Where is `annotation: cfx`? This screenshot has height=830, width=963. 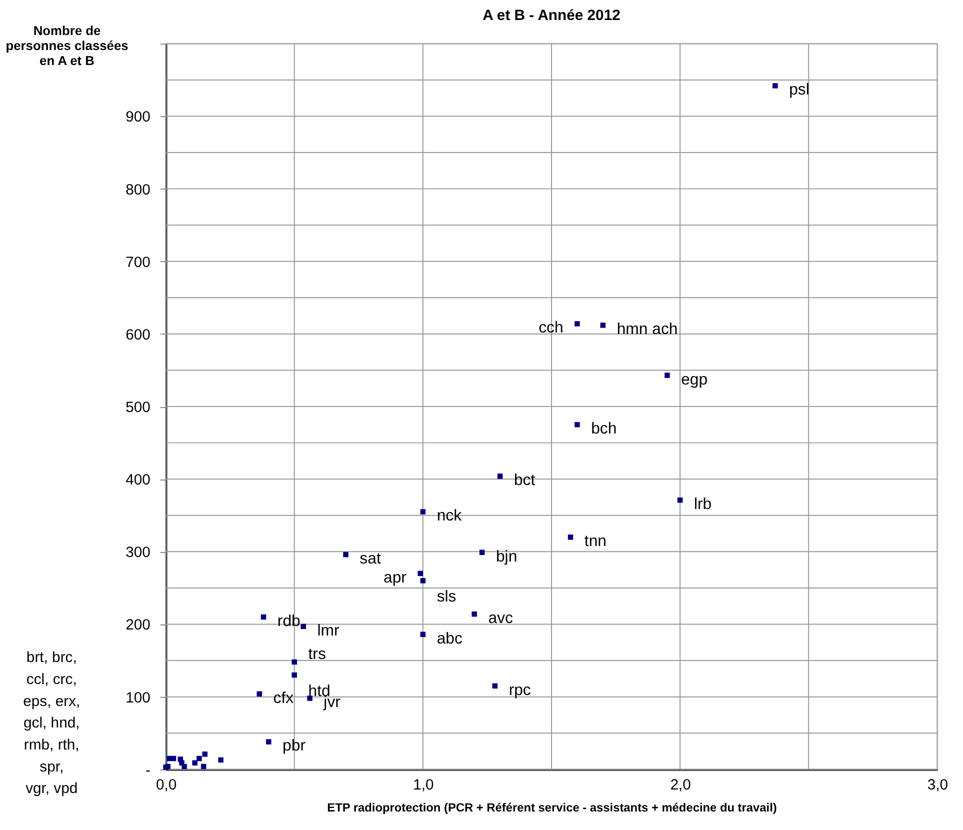 annotation: cfx is located at coordinates (283, 698).